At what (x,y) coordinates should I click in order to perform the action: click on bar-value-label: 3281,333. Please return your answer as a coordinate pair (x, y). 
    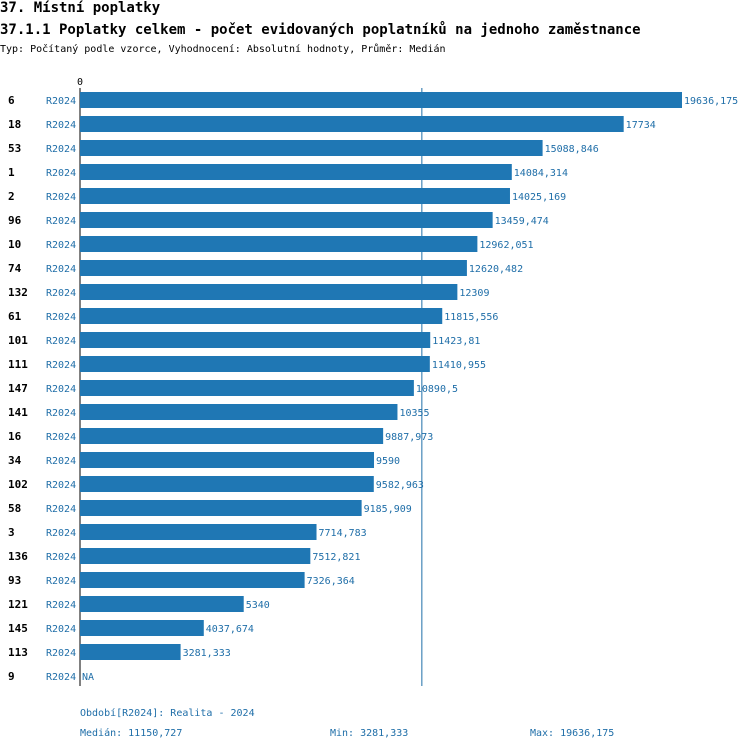
    Looking at the image, I should click on (207, 653).